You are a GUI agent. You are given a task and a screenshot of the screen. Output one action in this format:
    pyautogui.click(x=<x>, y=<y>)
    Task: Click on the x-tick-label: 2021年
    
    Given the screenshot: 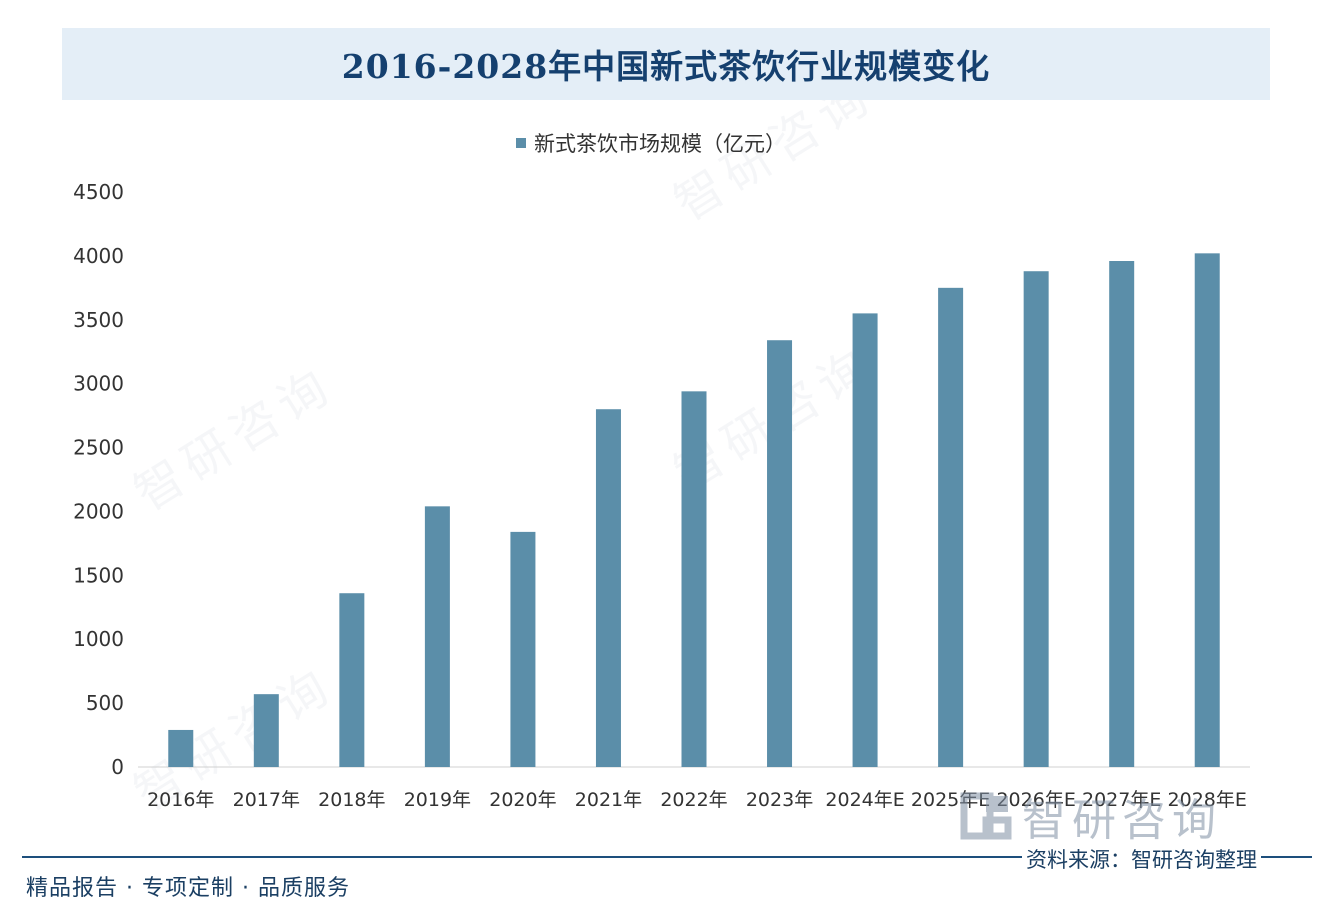 What is the action you would take?
    pyautogui.click(x=608, y=800)
    